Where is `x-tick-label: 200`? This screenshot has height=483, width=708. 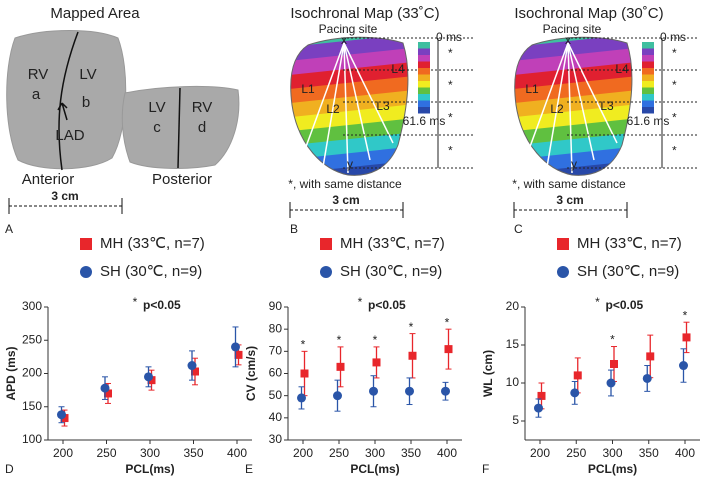 x-tick-label: 200 is located at coordinates (303, 453).